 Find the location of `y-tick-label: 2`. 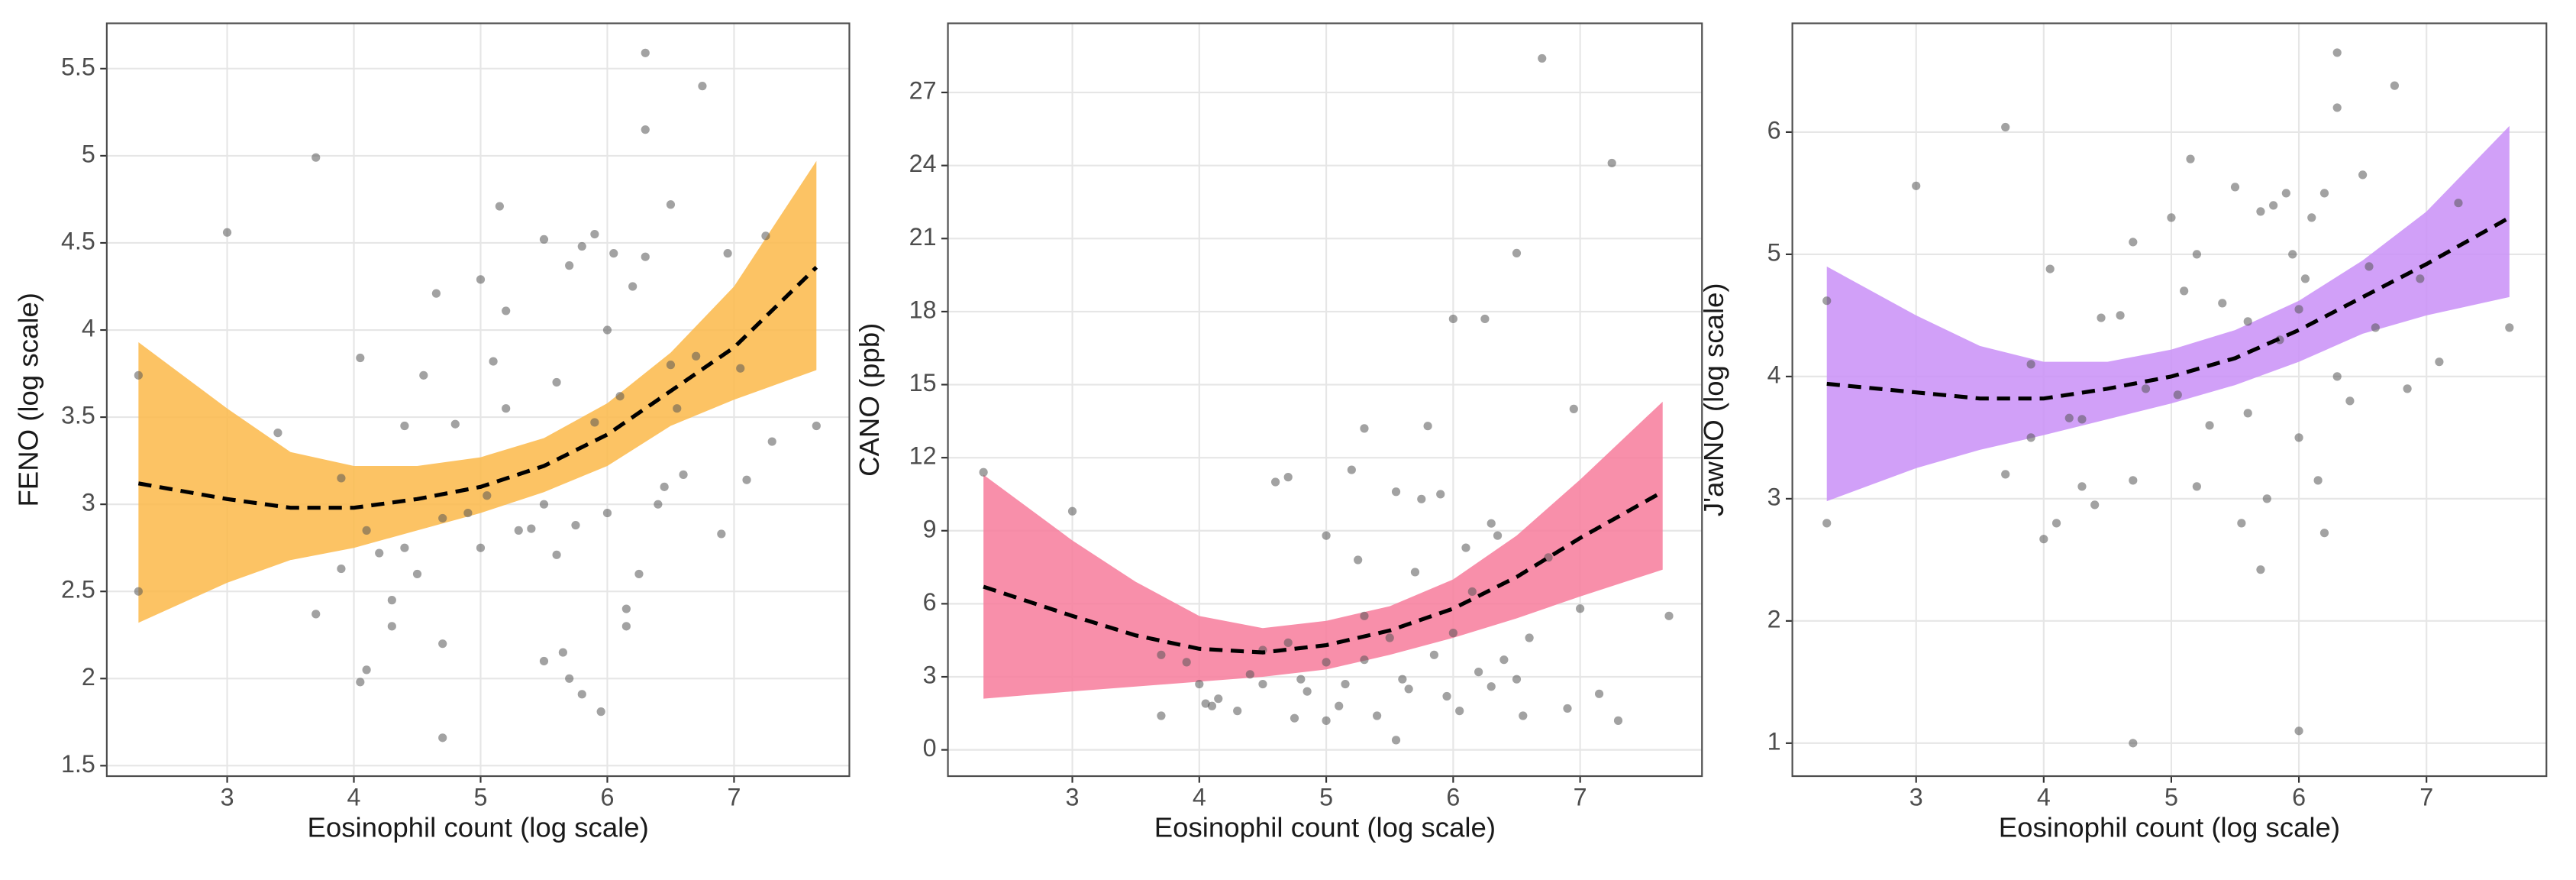

y-tick-label: 2 is located at coordinates (1774, 618).